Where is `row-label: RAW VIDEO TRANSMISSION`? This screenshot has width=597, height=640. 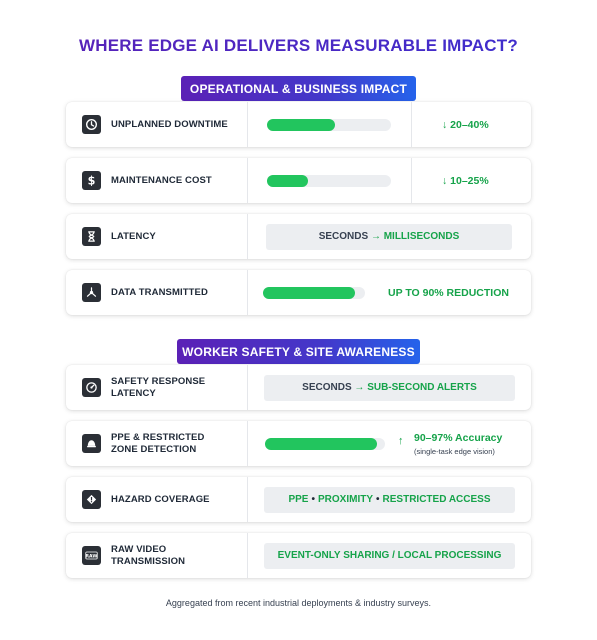 row-label: RAW VIDEO TRANSMISSION is located at coordinates (148, 556).